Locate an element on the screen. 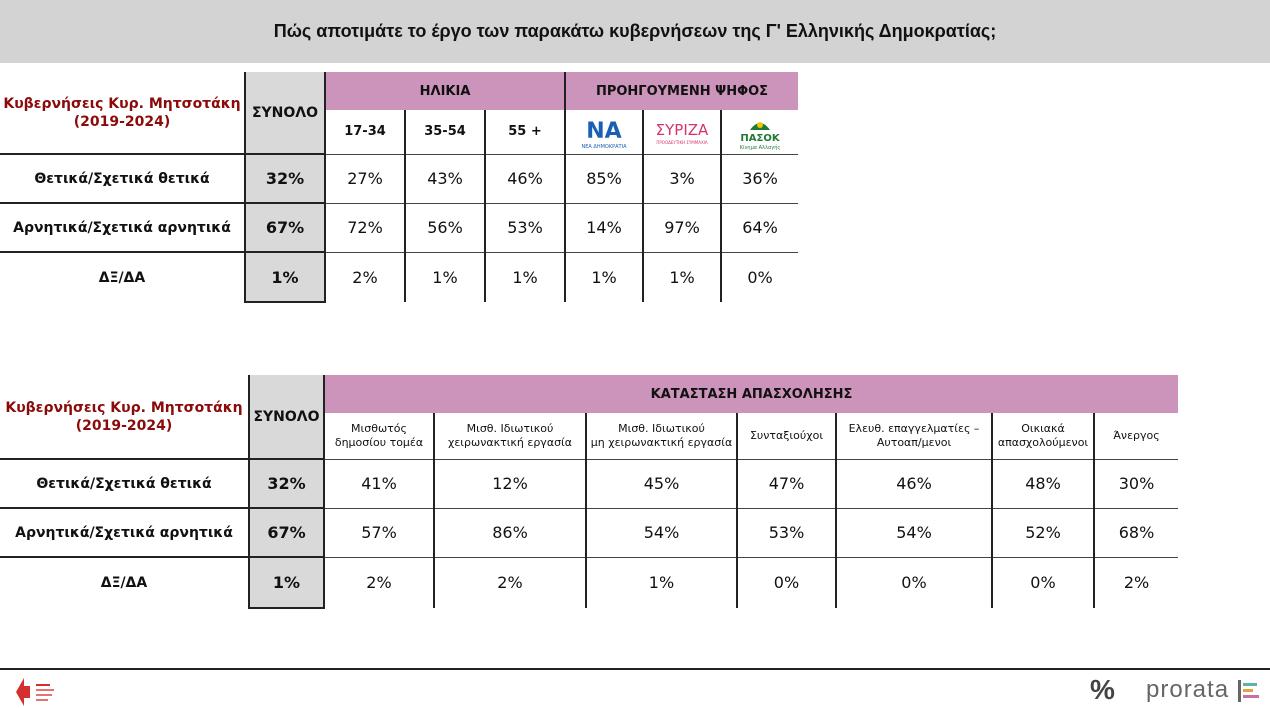 Image resolution: width=1270 pixels, height=708 pixels. column-header-line: απασχολούμενοι is located at coordinates (1043, 442).